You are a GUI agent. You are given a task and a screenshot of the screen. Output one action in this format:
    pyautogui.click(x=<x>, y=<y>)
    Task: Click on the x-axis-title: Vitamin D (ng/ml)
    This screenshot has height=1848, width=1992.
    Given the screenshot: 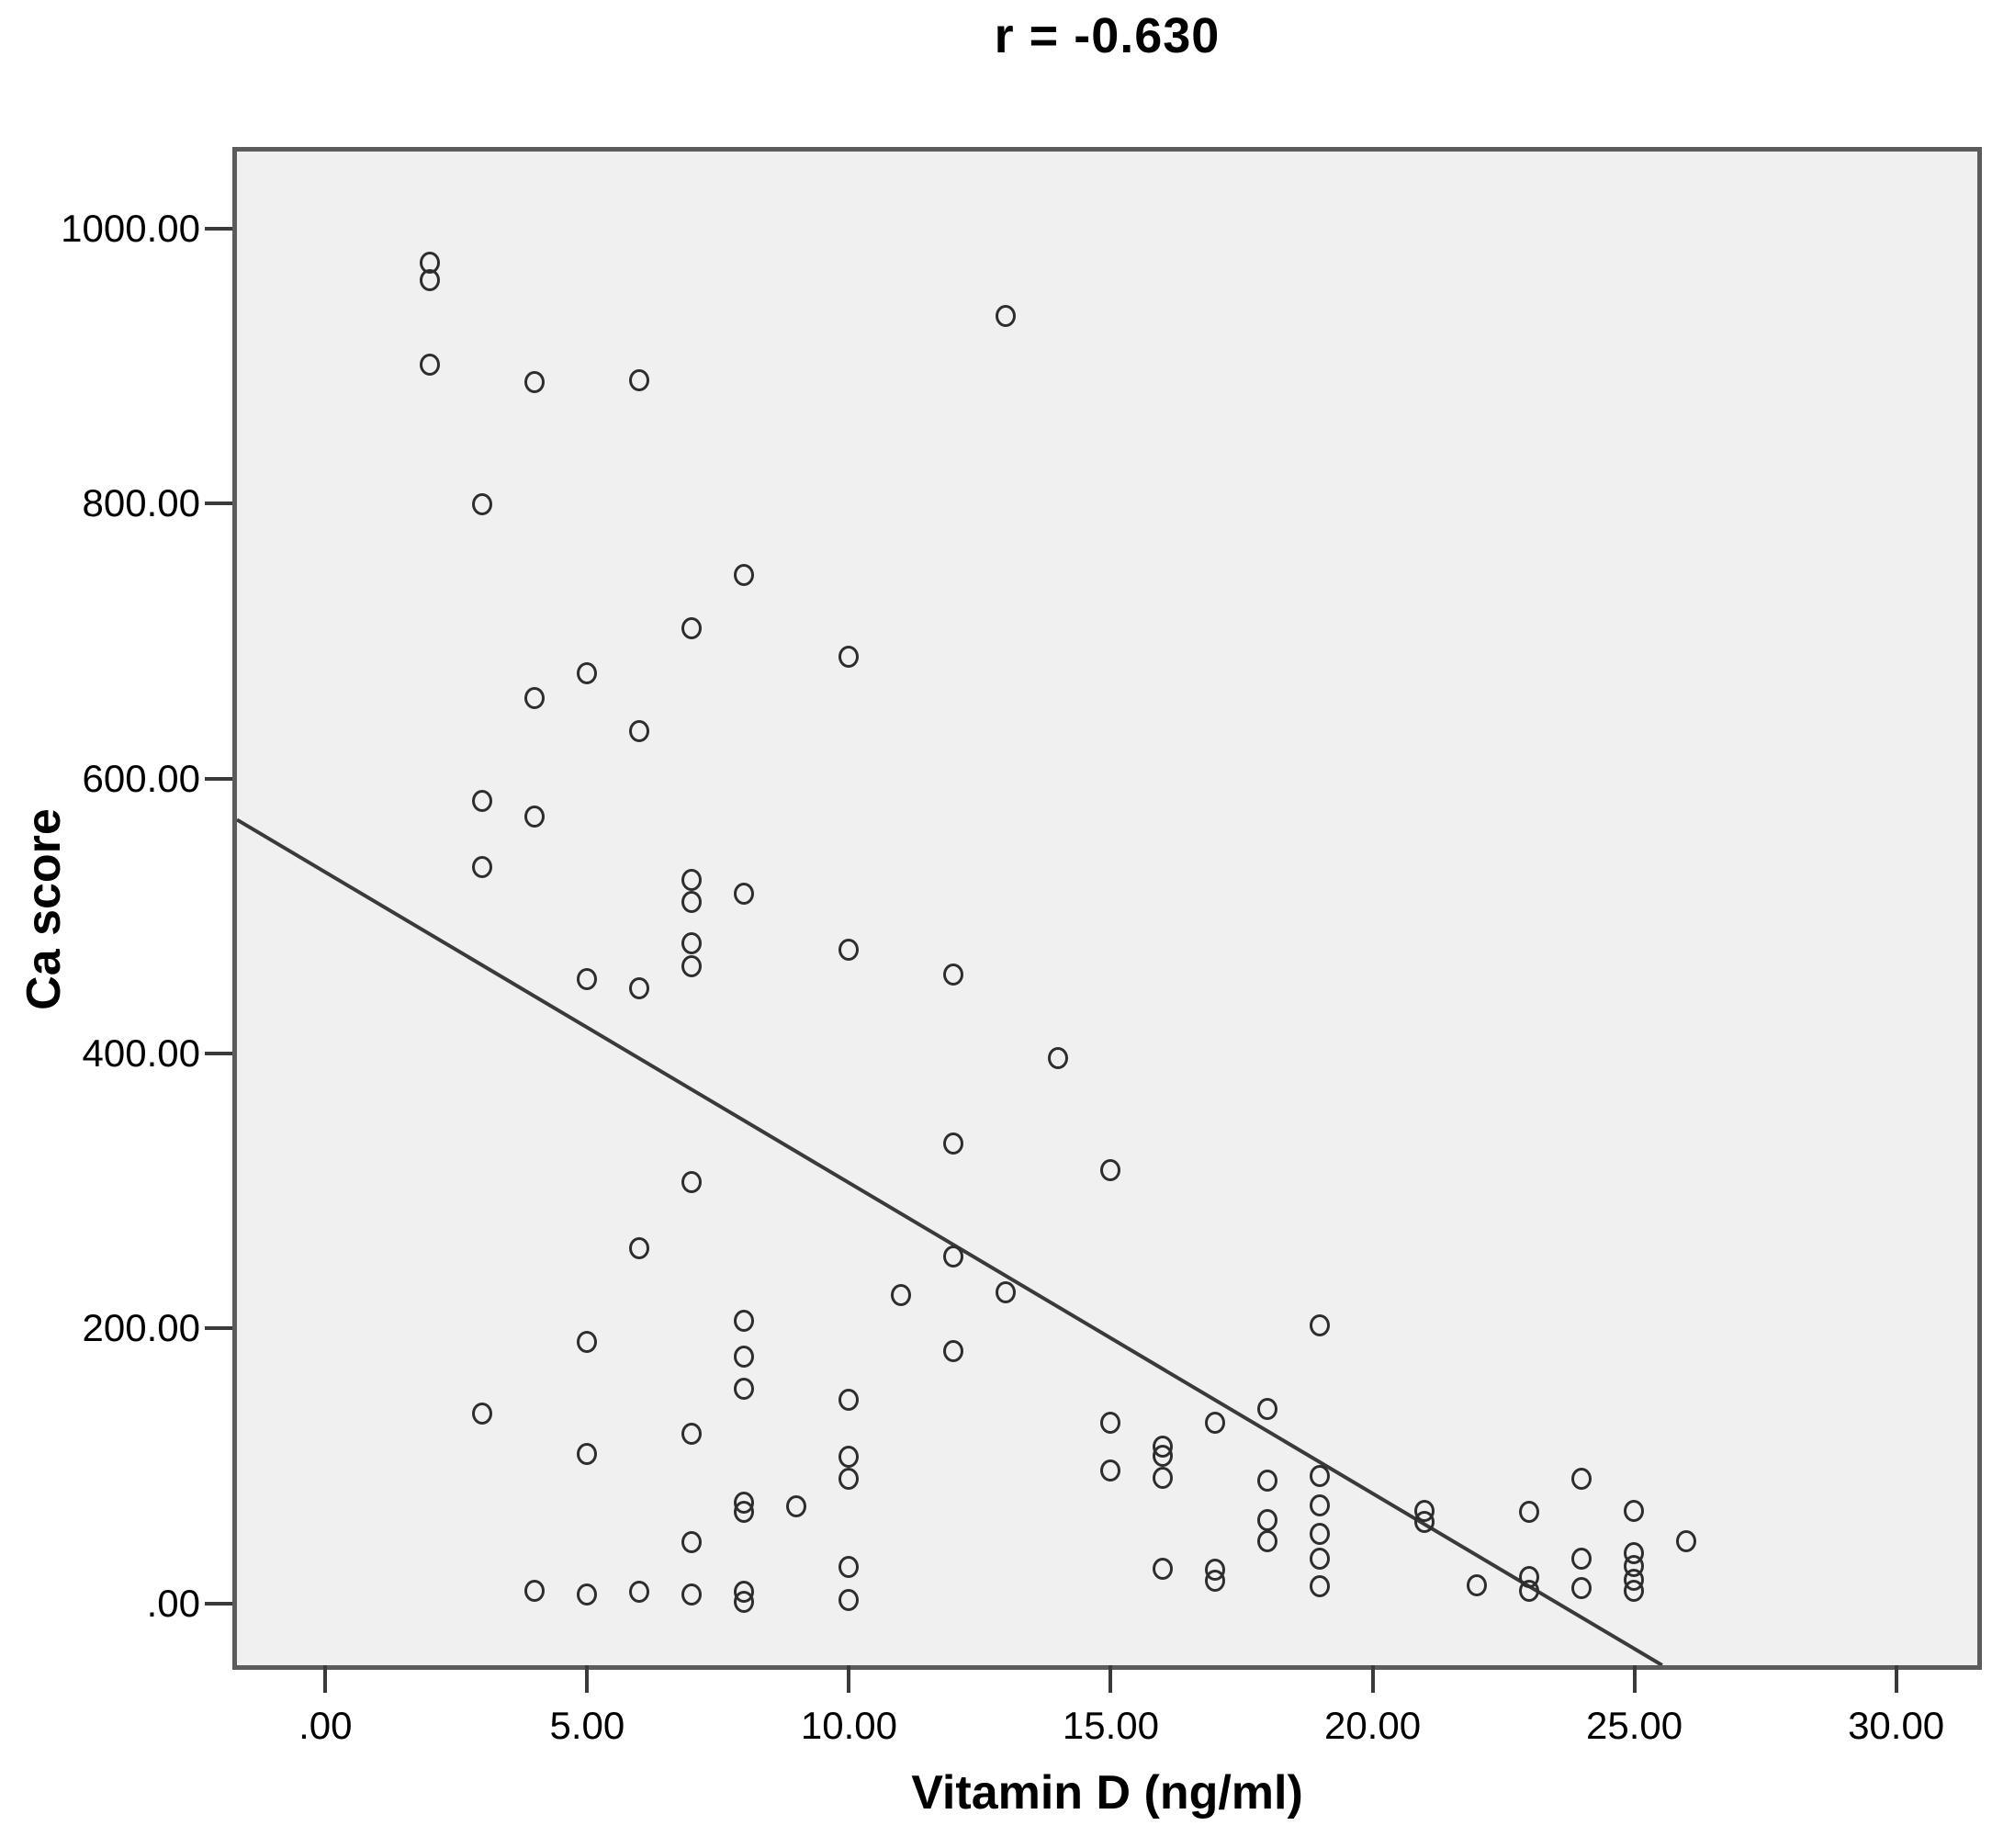 What is the action you would take?
    pyautogui.click(x=1107, y=1793)
    